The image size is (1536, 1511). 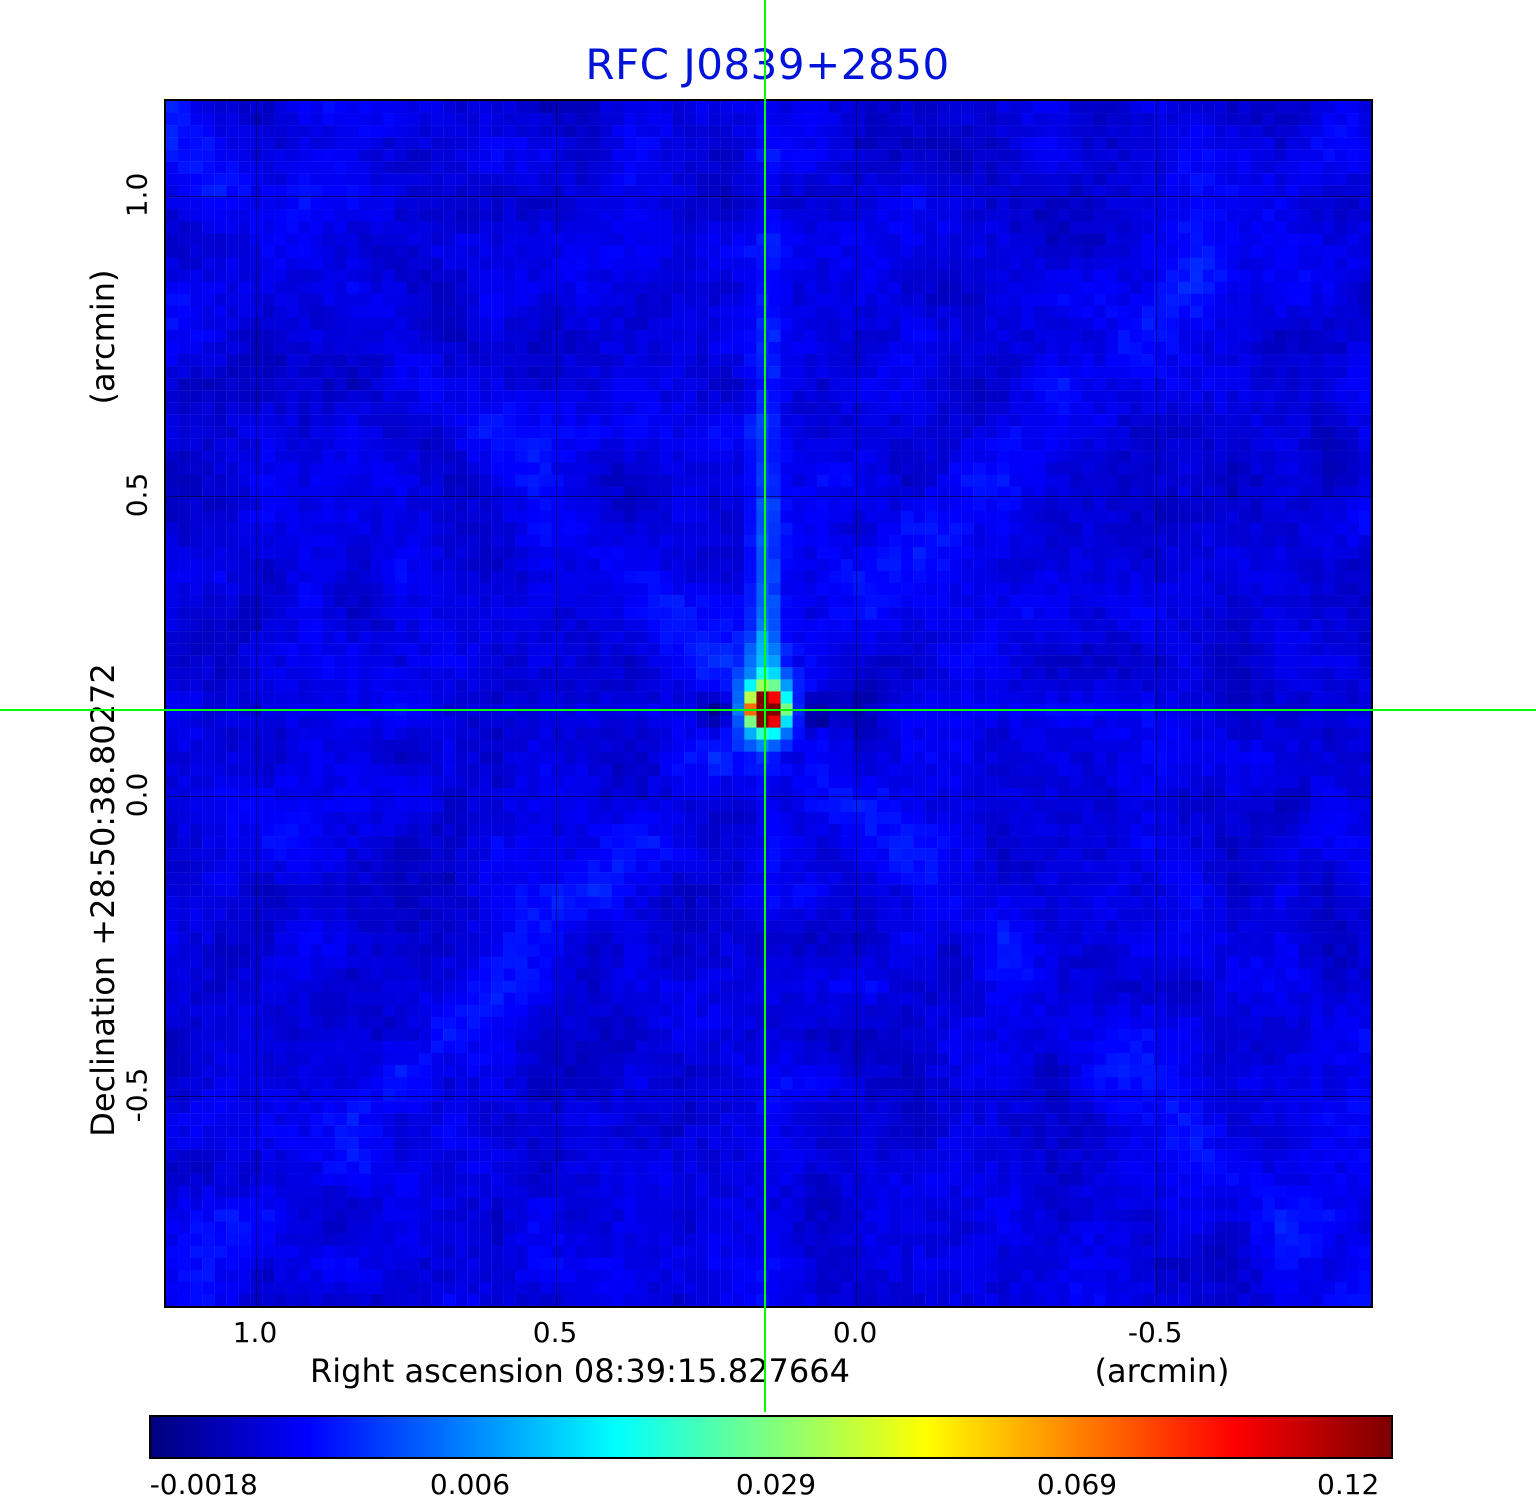 I want to click on y-tick-label: -0.5, so click(x=137, y=1095).